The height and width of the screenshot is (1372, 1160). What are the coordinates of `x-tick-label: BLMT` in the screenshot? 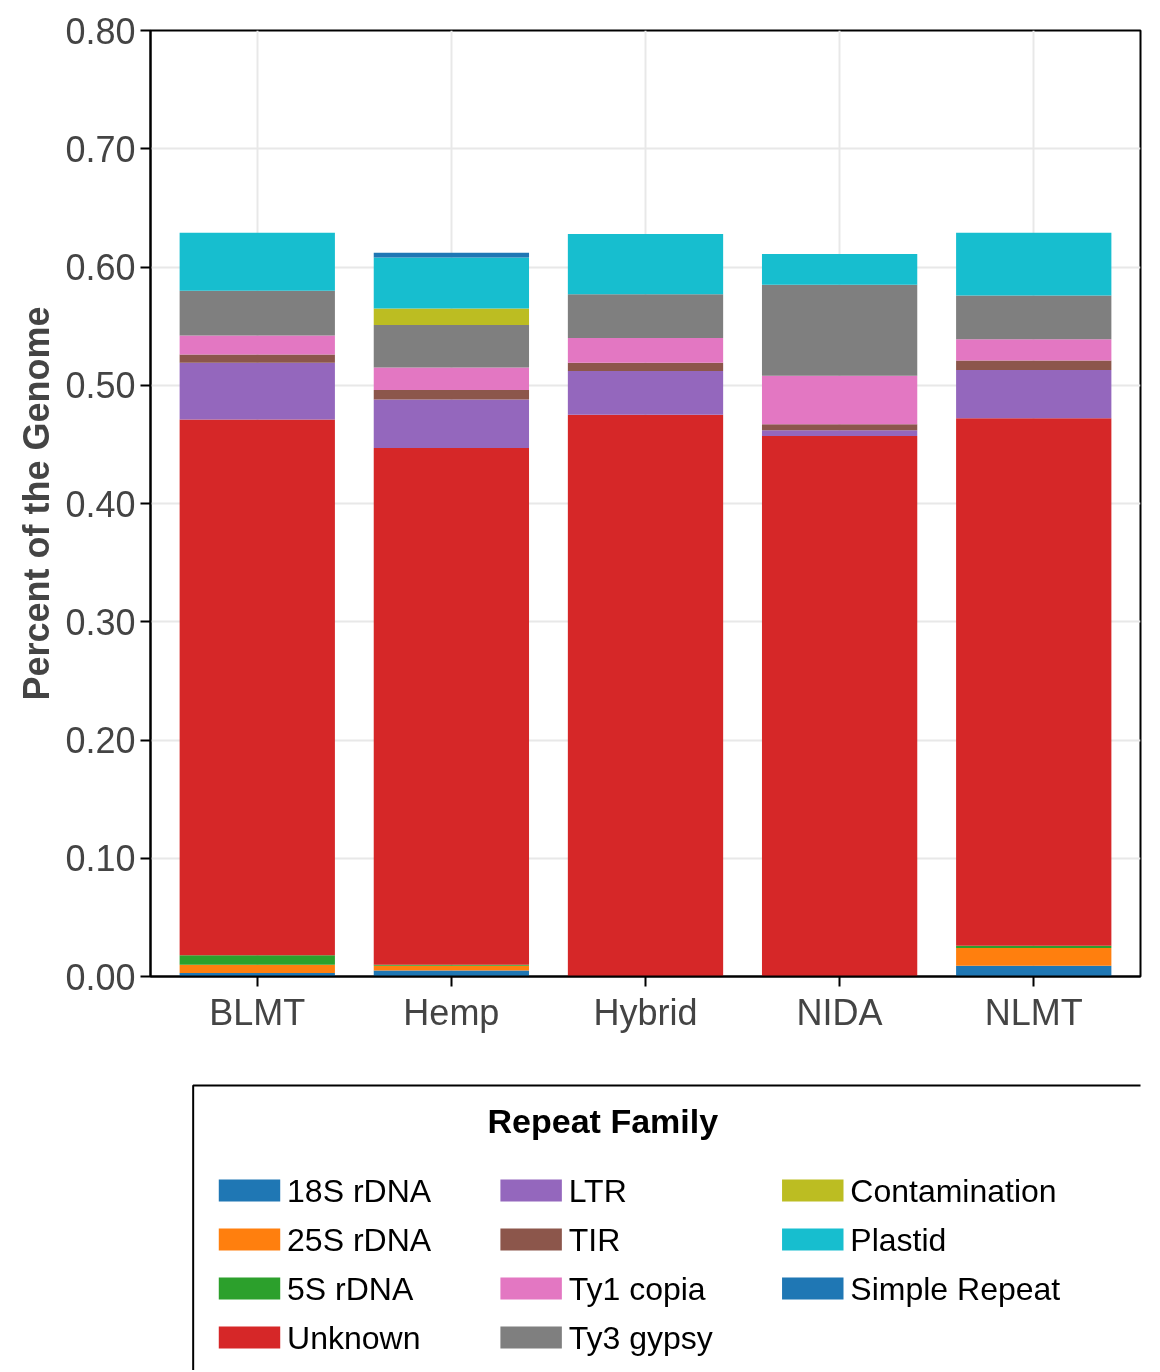 It's located at (257, 1012).